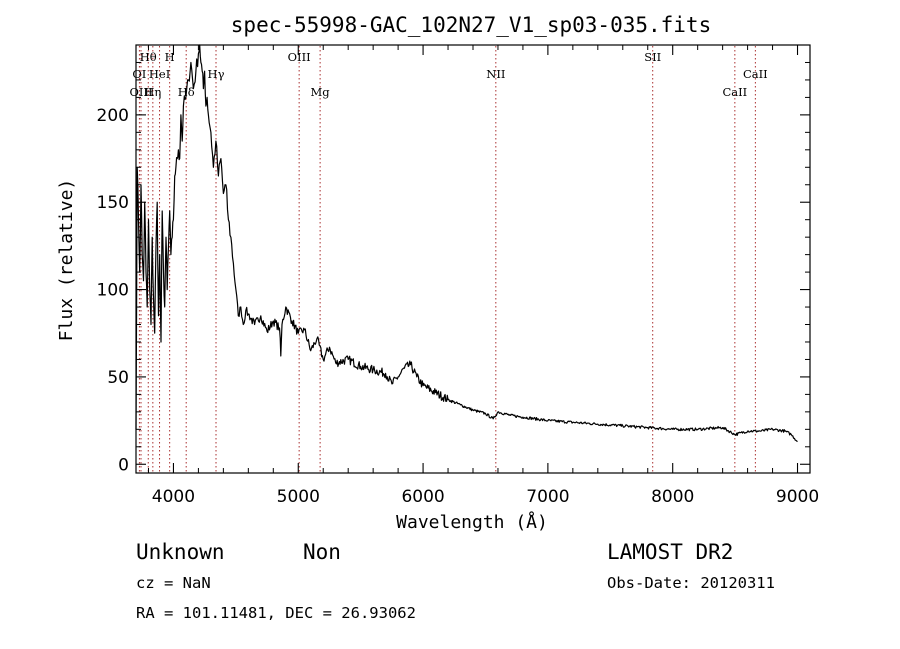 The width and height of the screenshot is (900, 649). Describe the element at coordinates (547, 497) in the screenshot. I see `x-tick-label: 7000` at that location.